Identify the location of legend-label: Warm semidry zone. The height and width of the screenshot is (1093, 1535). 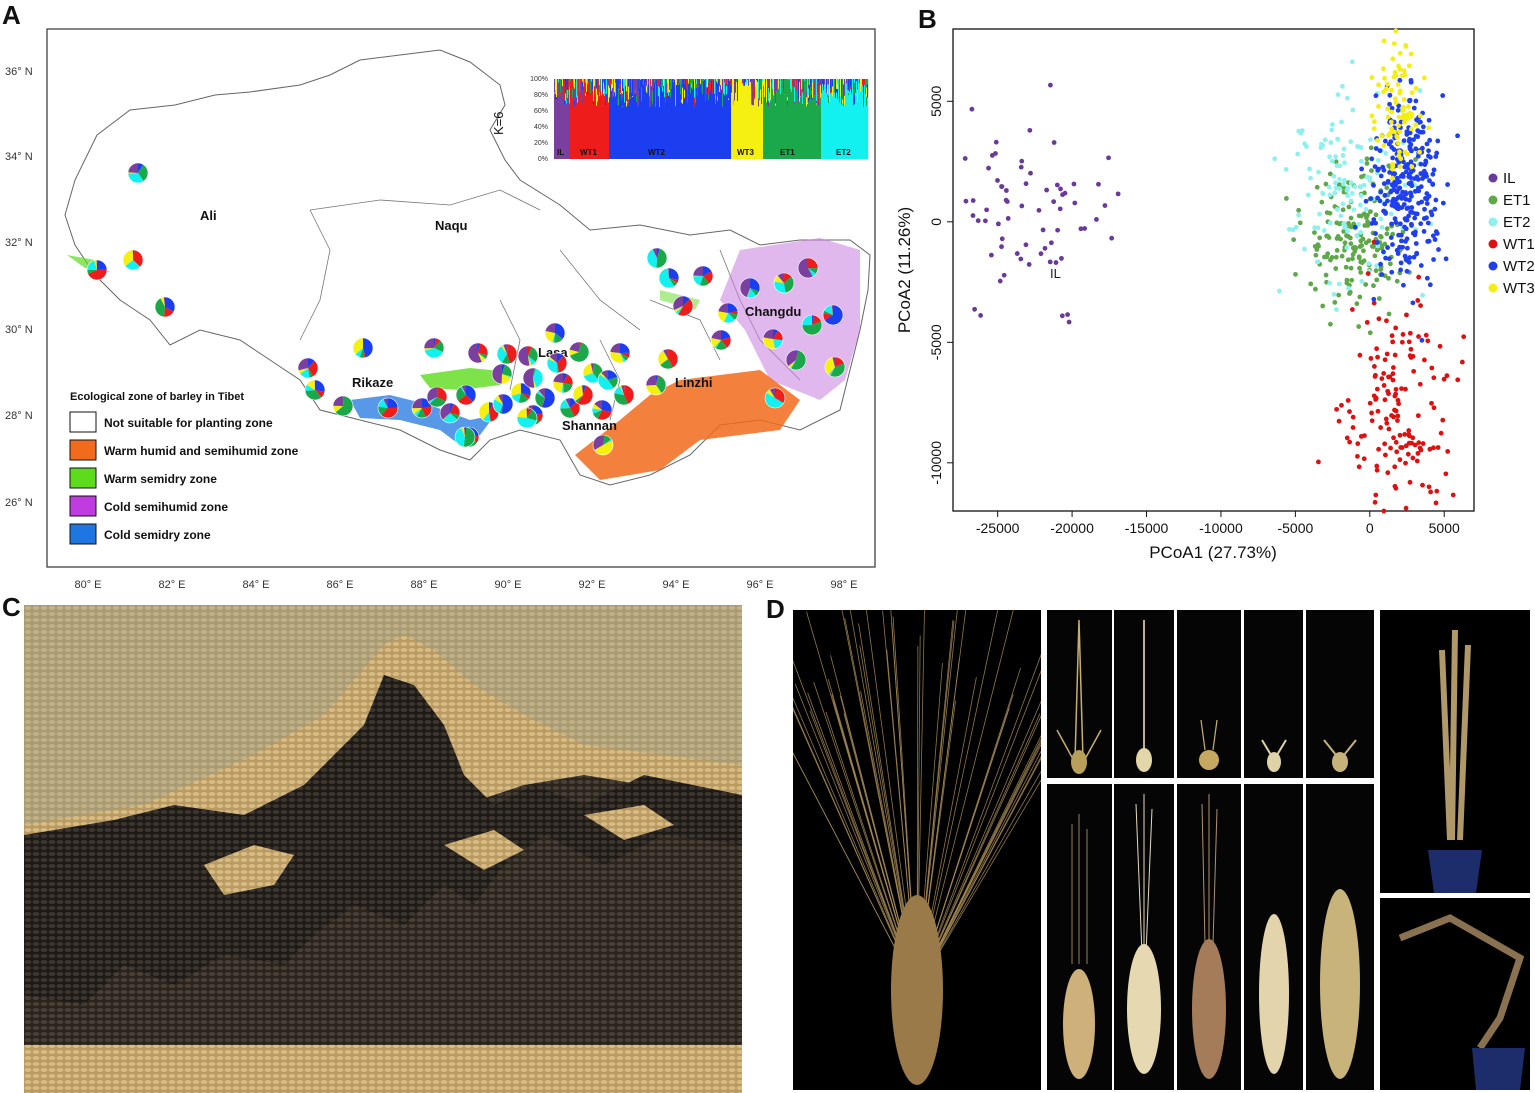
(160, 479).